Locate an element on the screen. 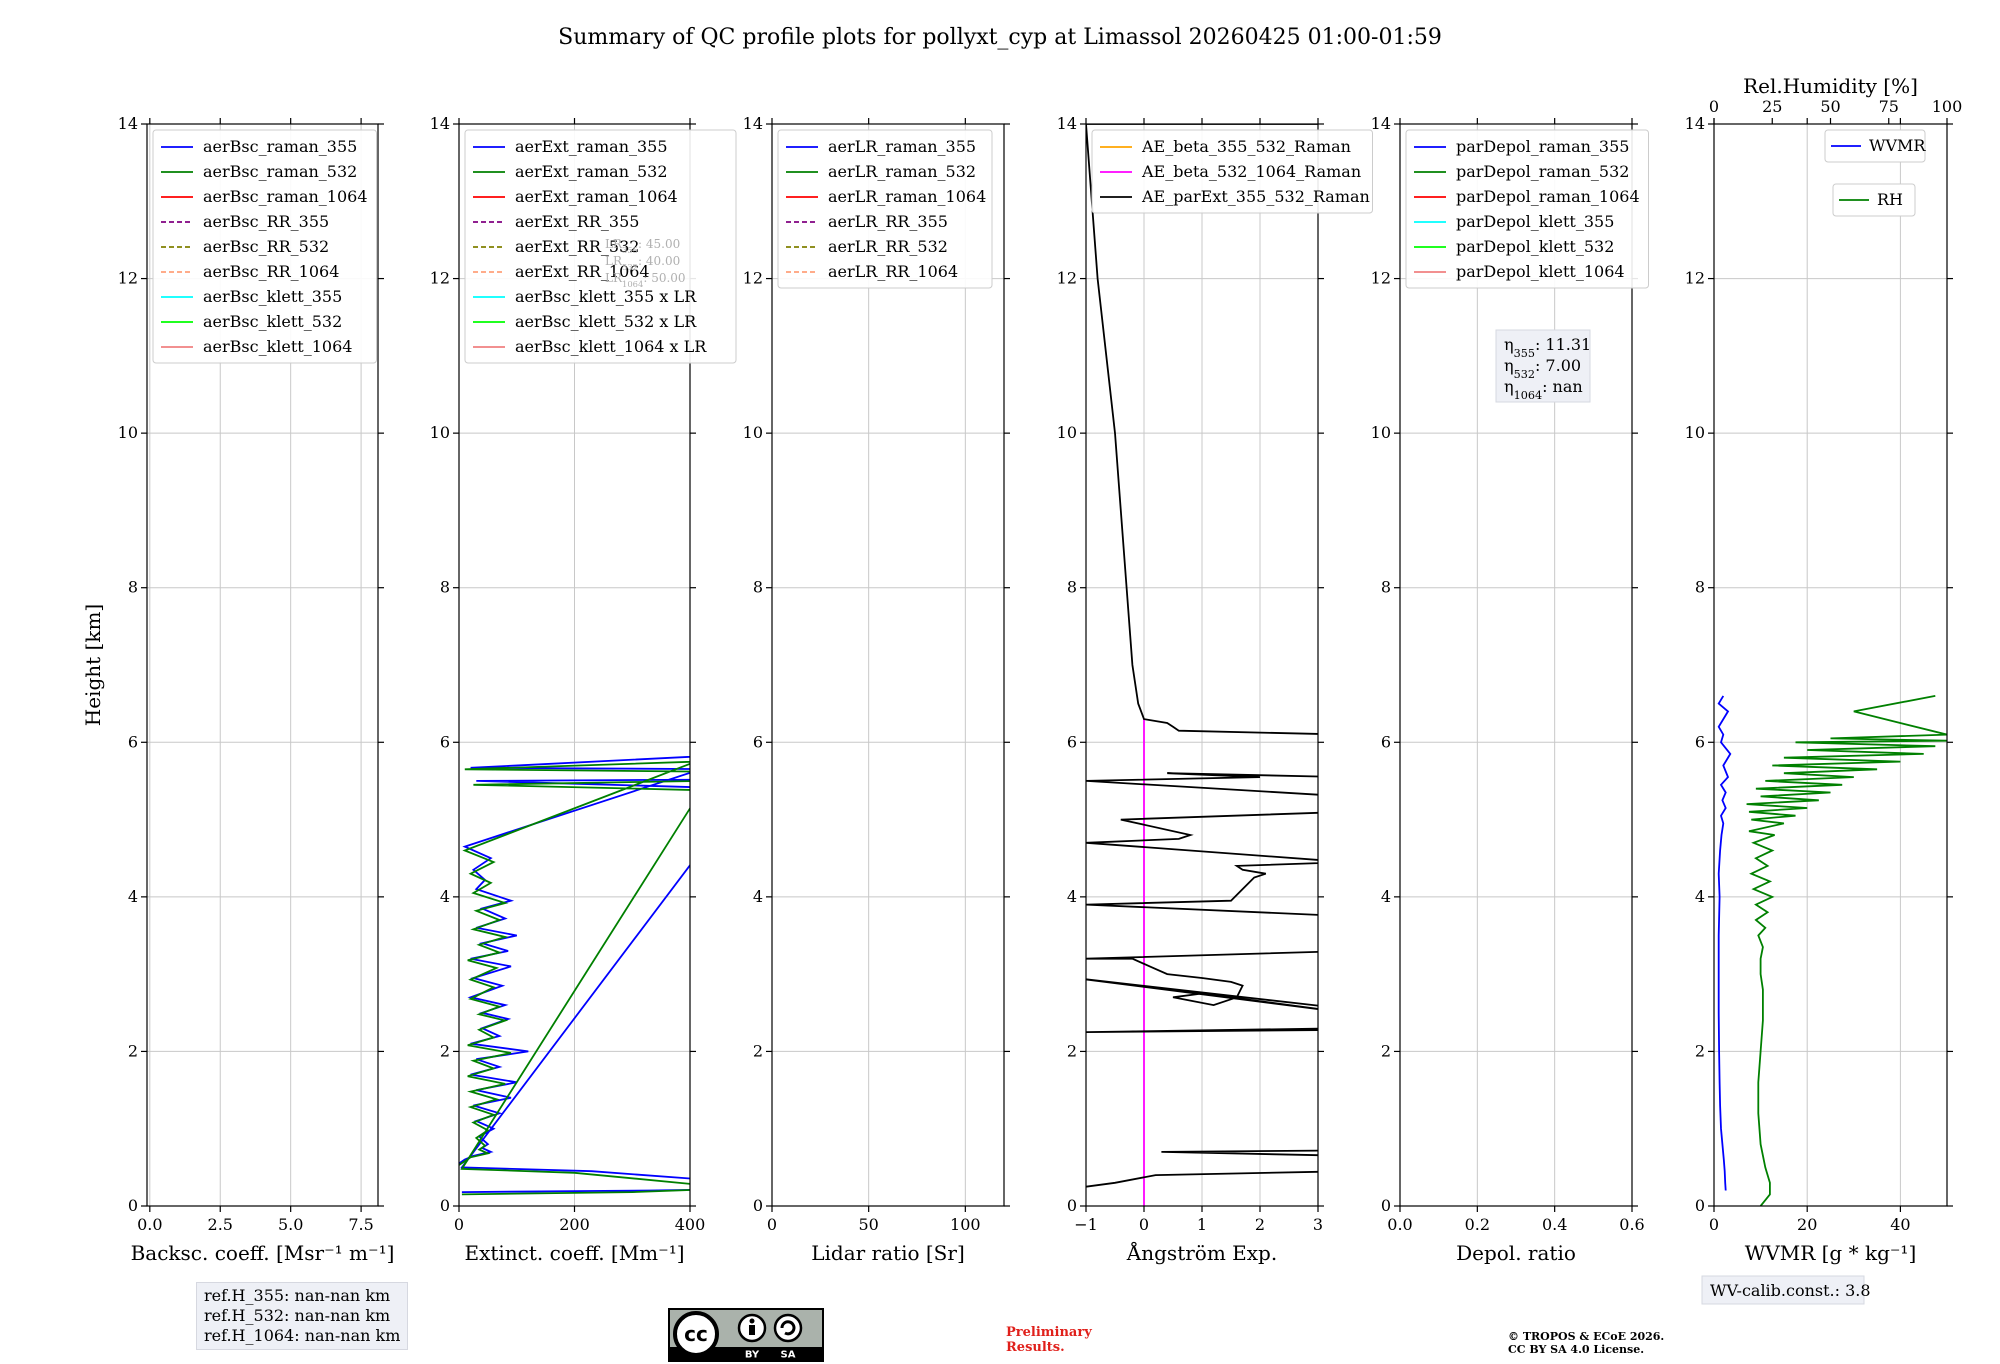 This screenshot has height=1364, width=2000. x2-axis-label: Rel.Humidity [%] is located at coordinates (1830, 86).